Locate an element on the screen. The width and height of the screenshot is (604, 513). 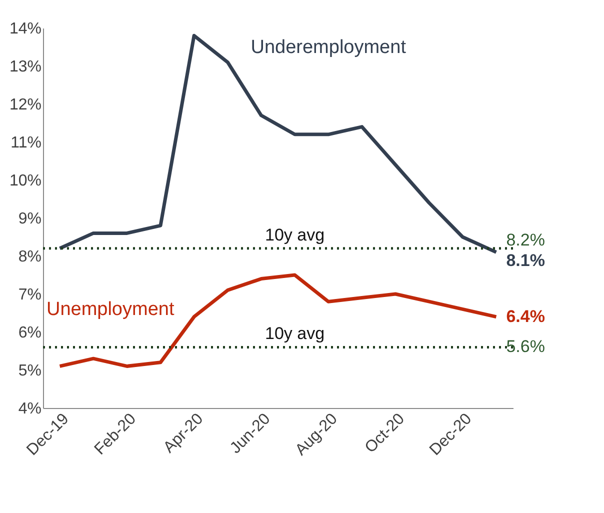
y-tick-label: 11% is located at coordinates (26, 143).